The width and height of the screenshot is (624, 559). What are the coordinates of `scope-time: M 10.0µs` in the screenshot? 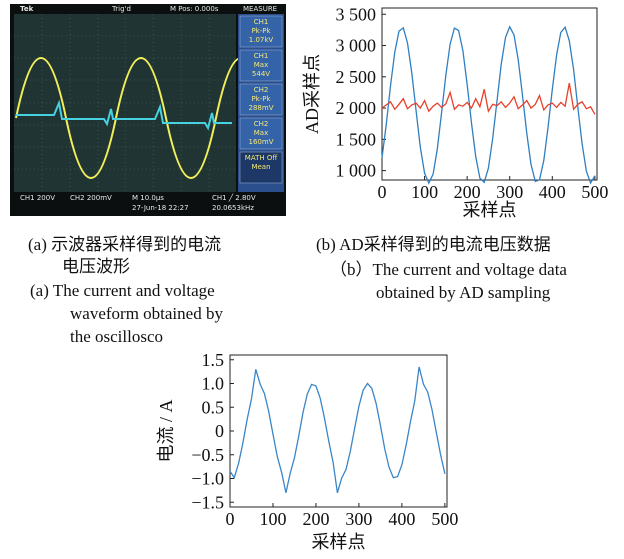 It's located at (148, 198).